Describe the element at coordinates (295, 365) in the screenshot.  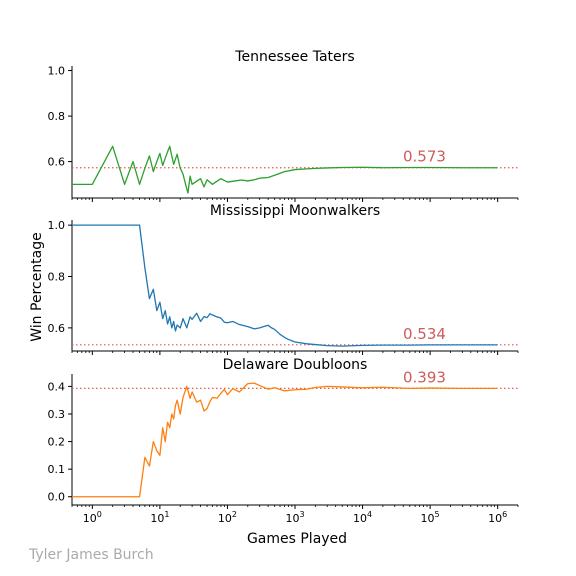
I see `panel-title: Delaware Doubloons` at that location.